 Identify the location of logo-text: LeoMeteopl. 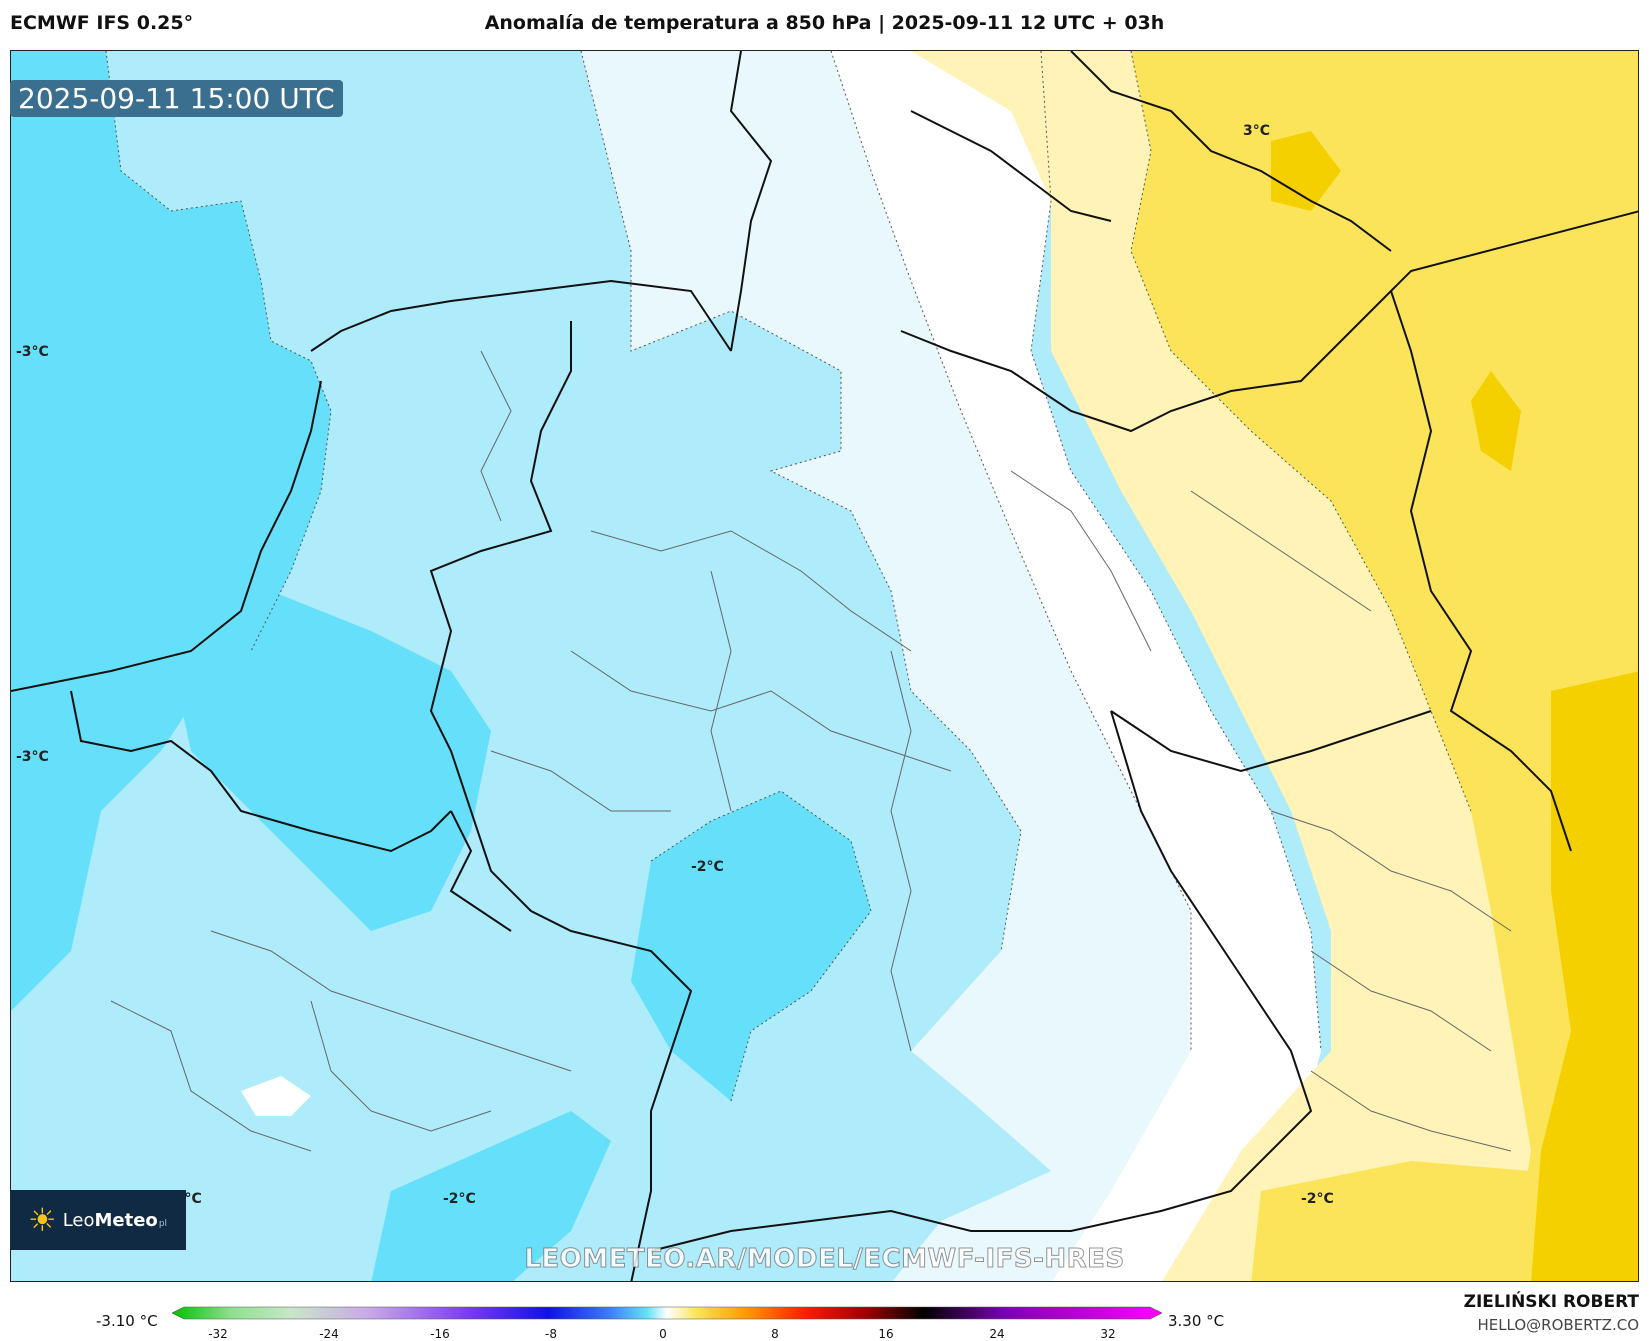
(115, 1220).